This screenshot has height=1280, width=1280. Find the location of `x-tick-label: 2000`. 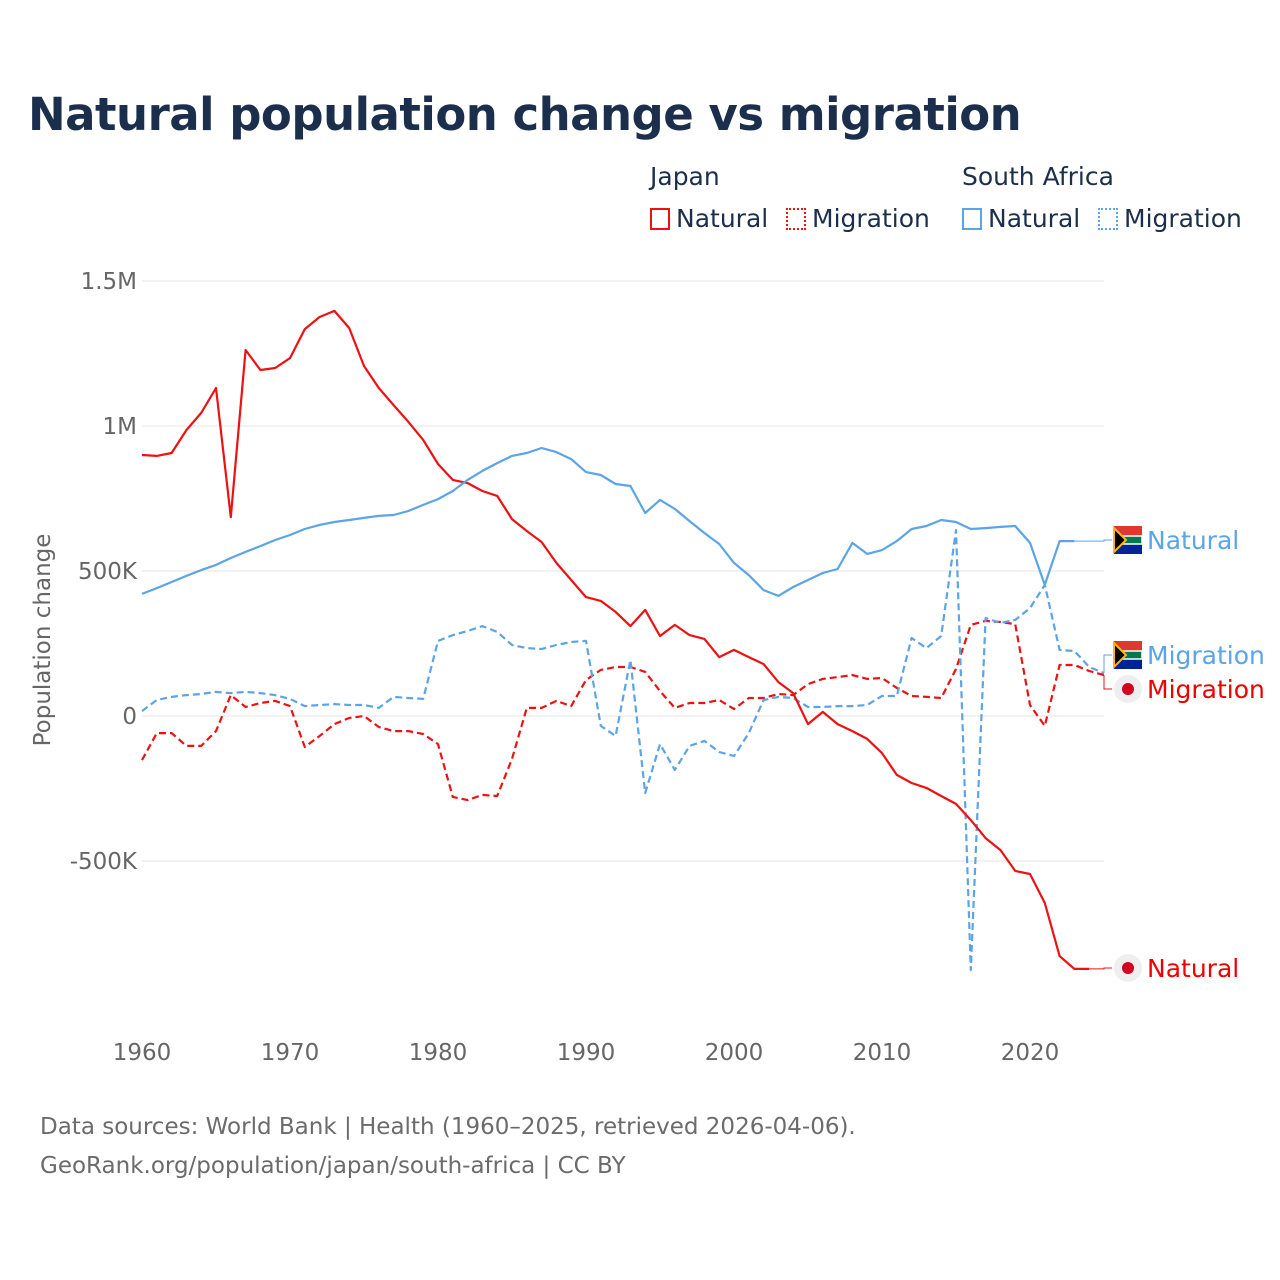

x-tick-label: 2000 is located at coordinates (734, 1053).